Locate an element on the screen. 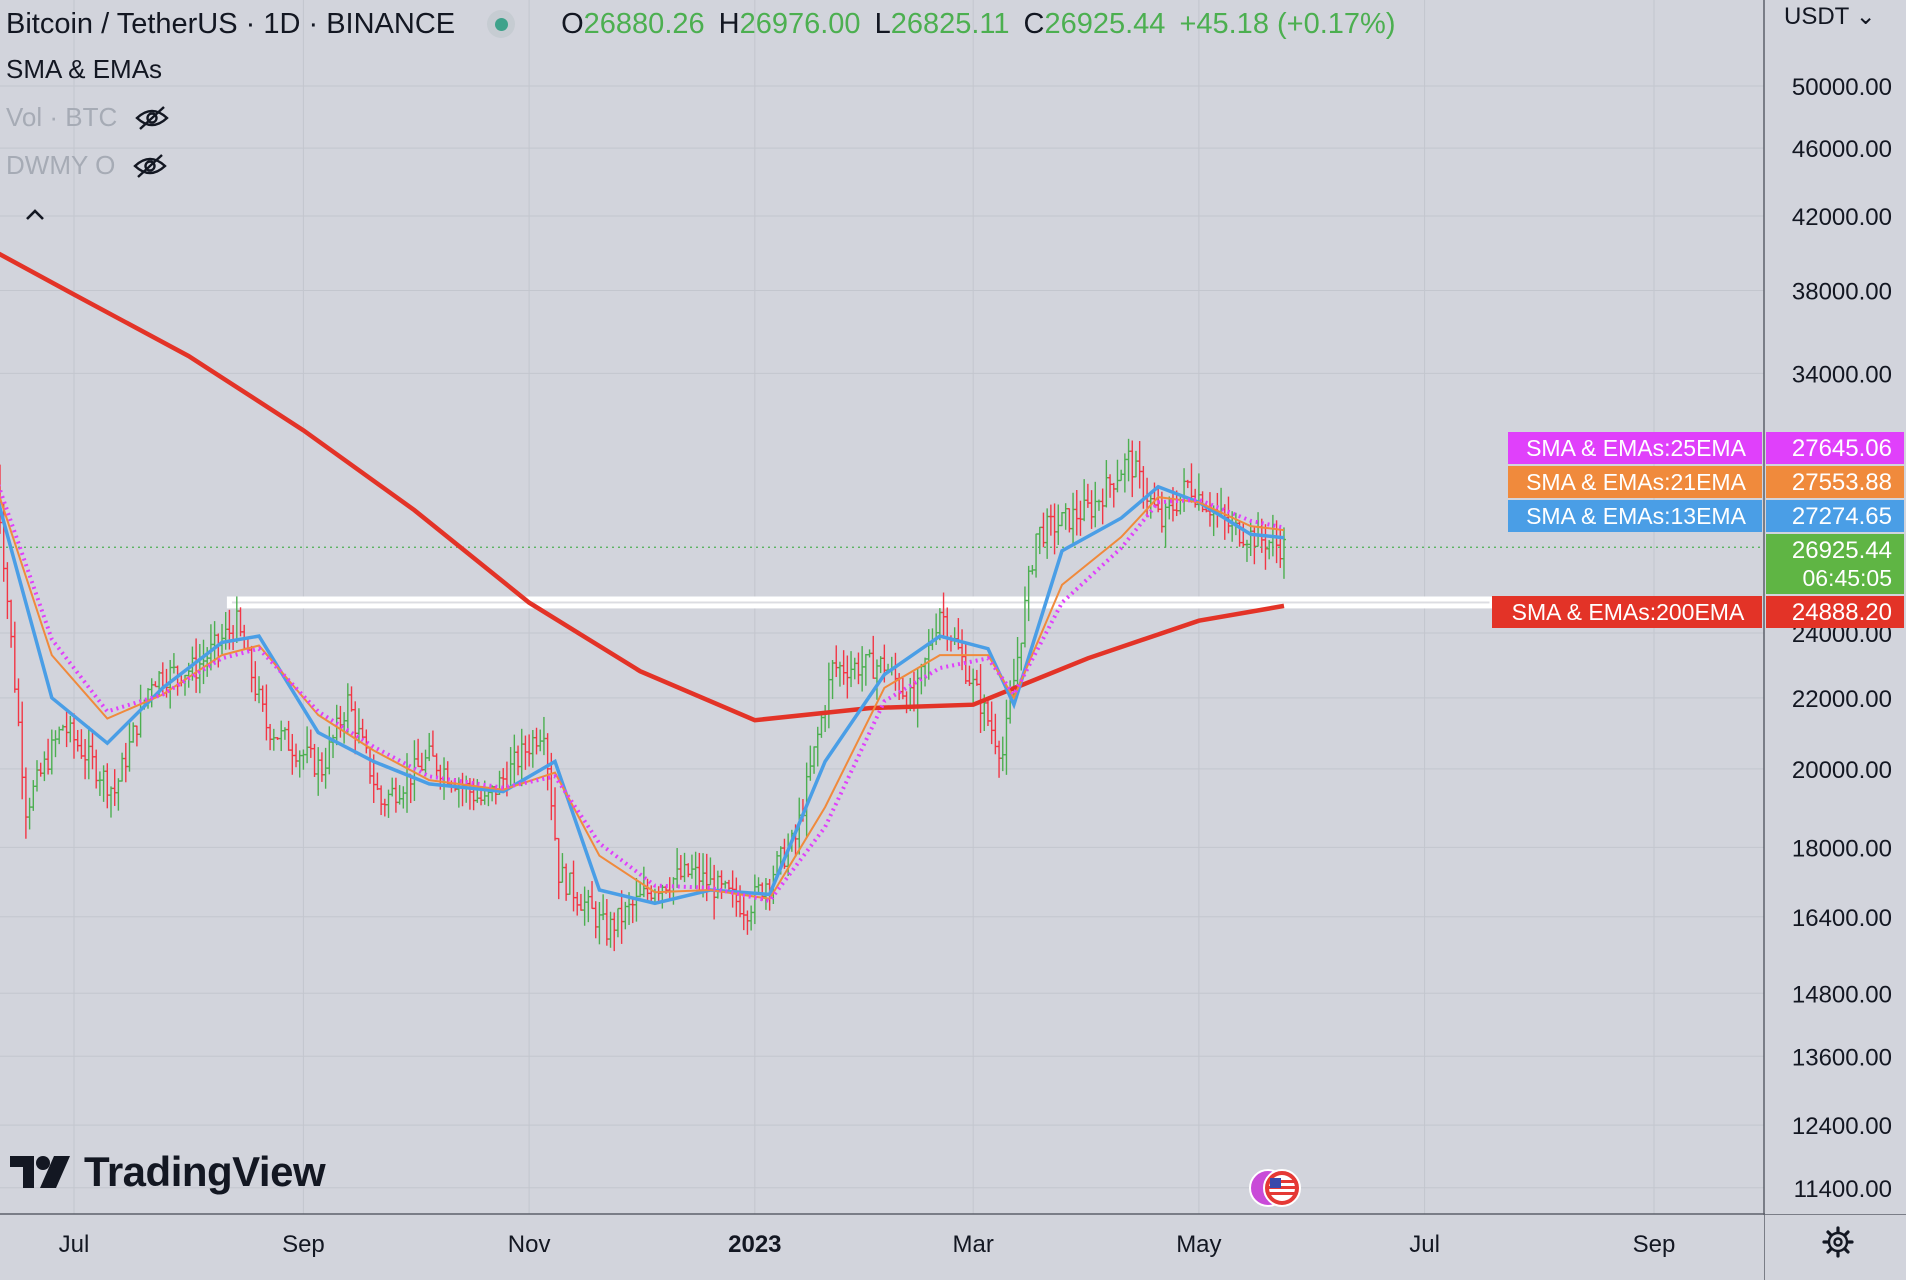 This screenshot has width=1906, height=1280. indicator-volume: Vol · BTC is located at coordinates (88, 117).